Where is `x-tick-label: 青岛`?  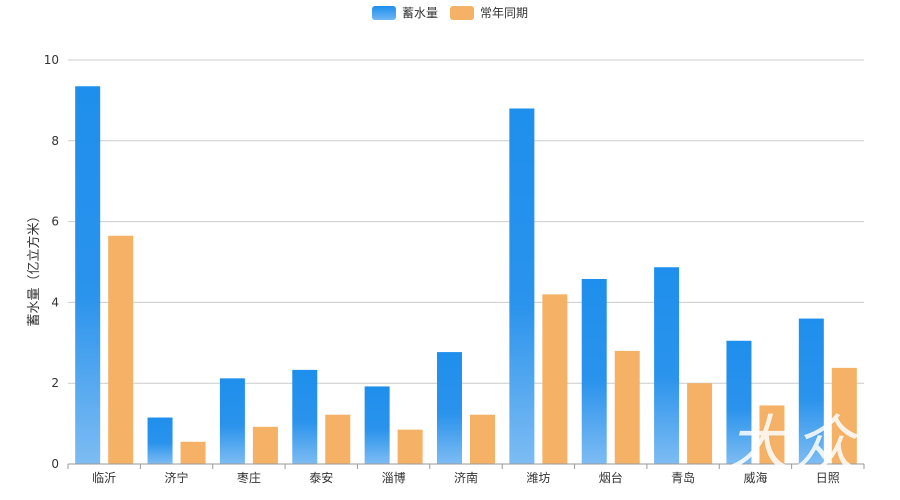
x-tick-label: 青岛 is located at coordinates (683, 477).